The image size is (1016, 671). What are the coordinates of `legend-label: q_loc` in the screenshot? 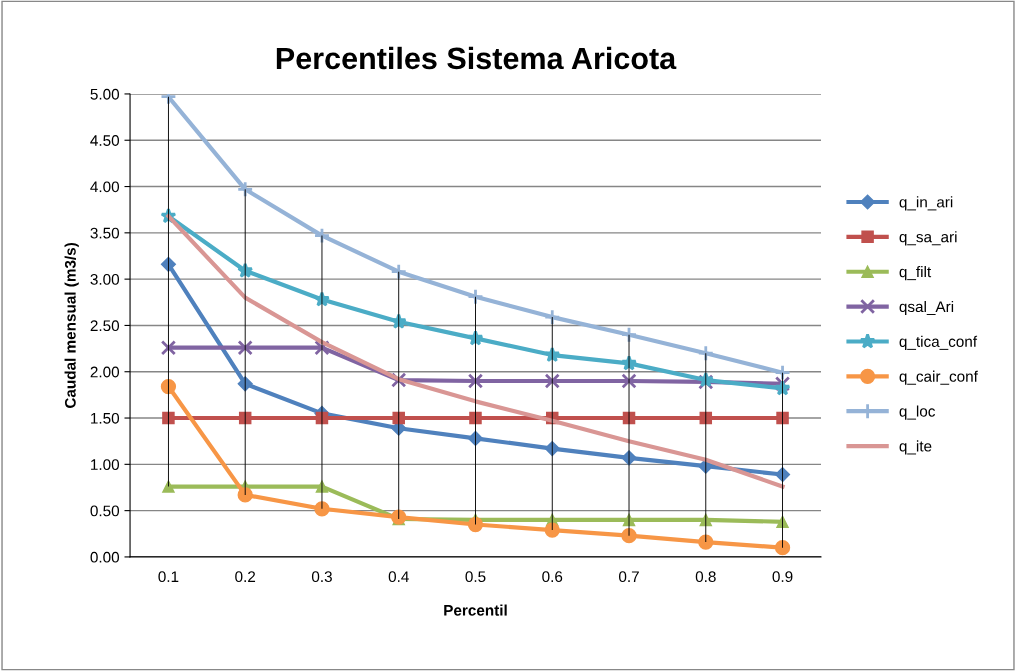 It's located at (917, 412).